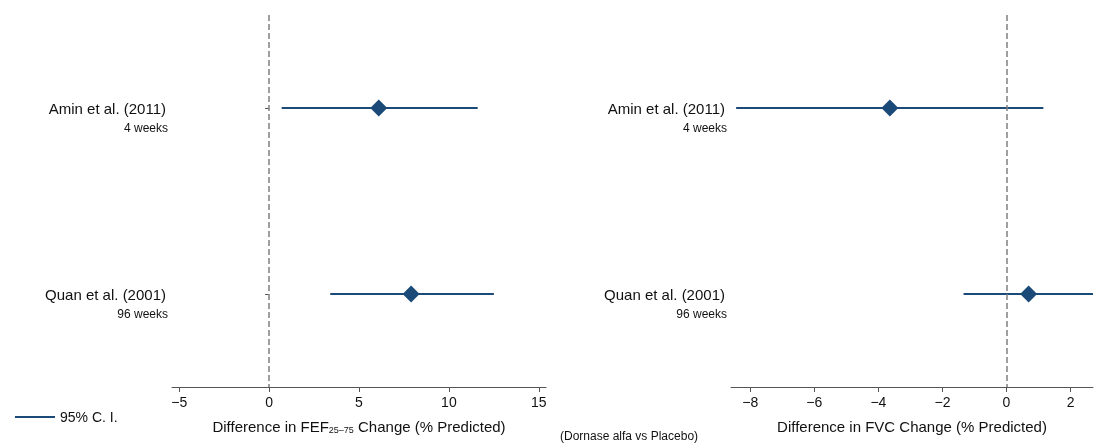  What do you see at coordinates (359, 402) in the screenshot?
I see `x-tick-label: 5` at bounding box center [359, 402].